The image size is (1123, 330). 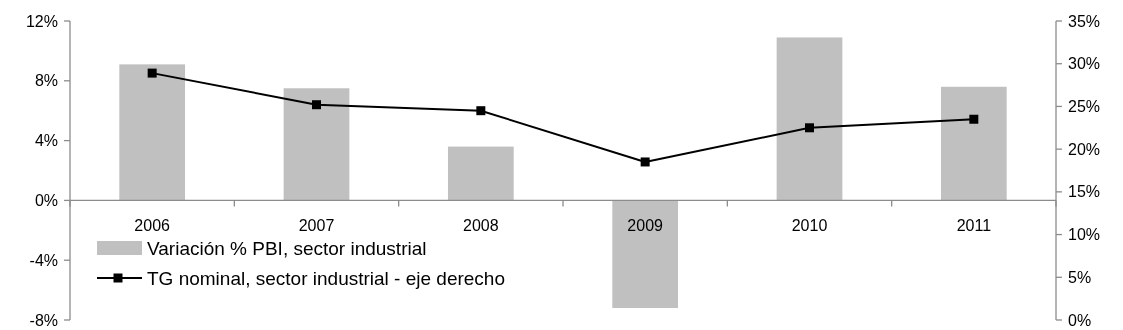 I want to click on y-tick-label: 4%, so click(x=46, y=141).